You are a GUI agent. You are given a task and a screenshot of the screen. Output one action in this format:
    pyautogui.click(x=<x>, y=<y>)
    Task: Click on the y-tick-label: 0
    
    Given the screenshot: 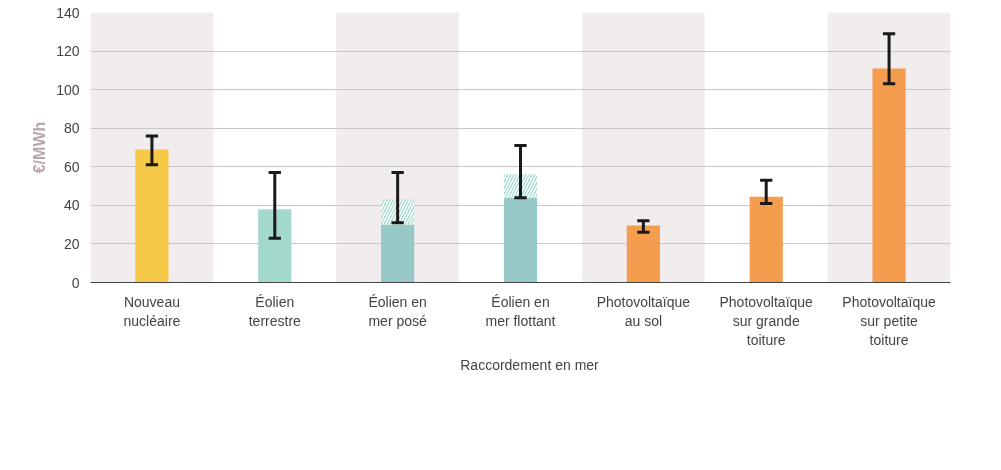 What is the action you would take?
    pyautogui.click(x=75, y=282)
    